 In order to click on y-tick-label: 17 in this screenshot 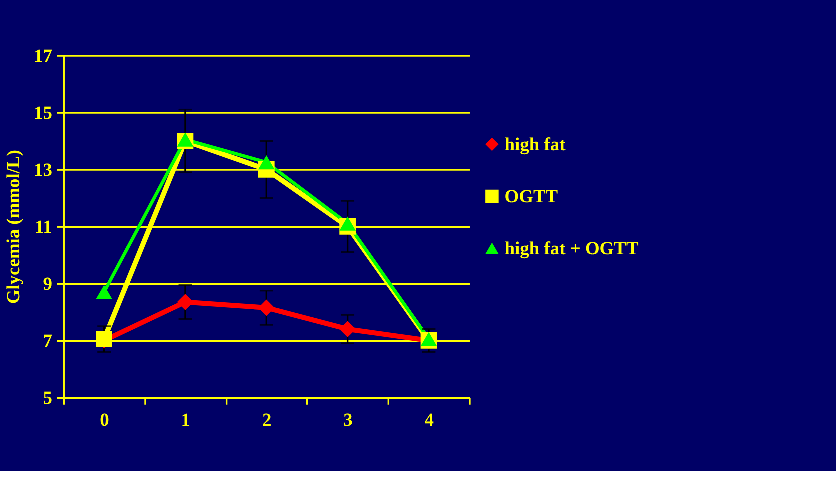, I will do `click(43, 56)`.